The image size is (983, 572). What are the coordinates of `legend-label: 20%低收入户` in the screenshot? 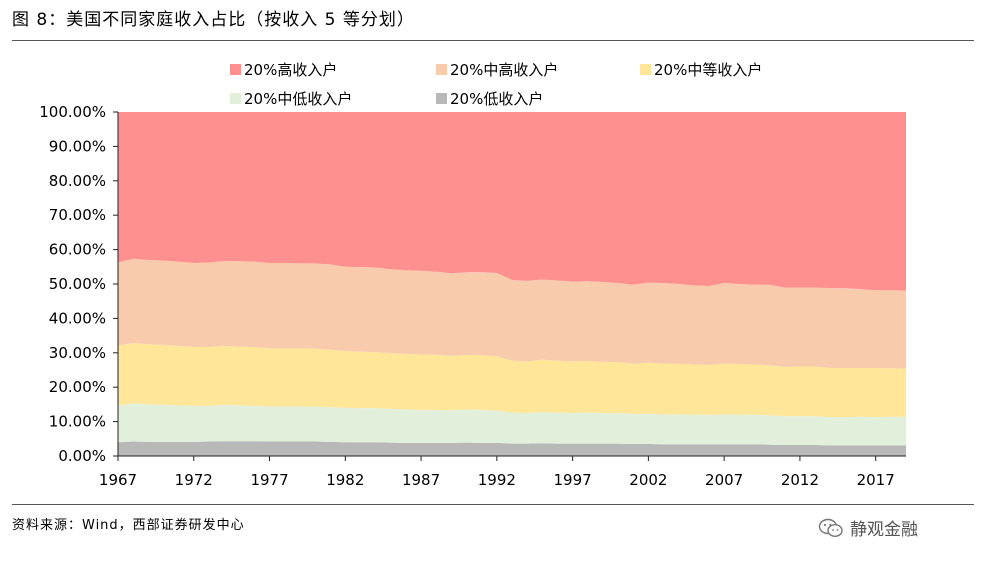 It's located at (496, 99).